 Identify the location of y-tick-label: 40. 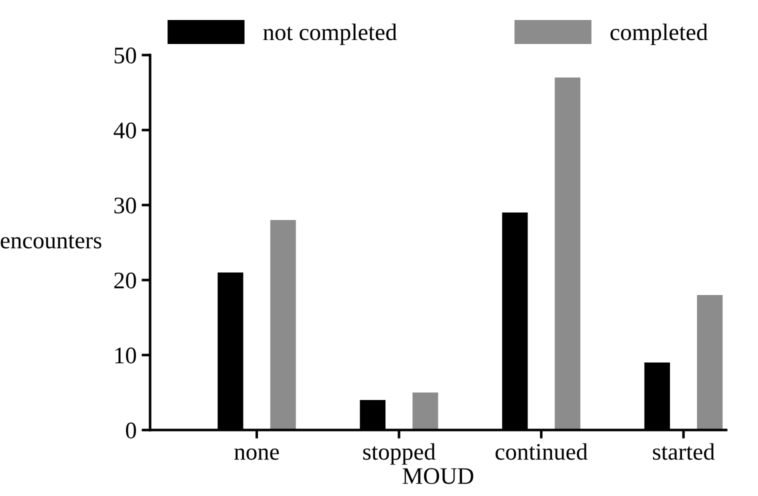
(125, 130).